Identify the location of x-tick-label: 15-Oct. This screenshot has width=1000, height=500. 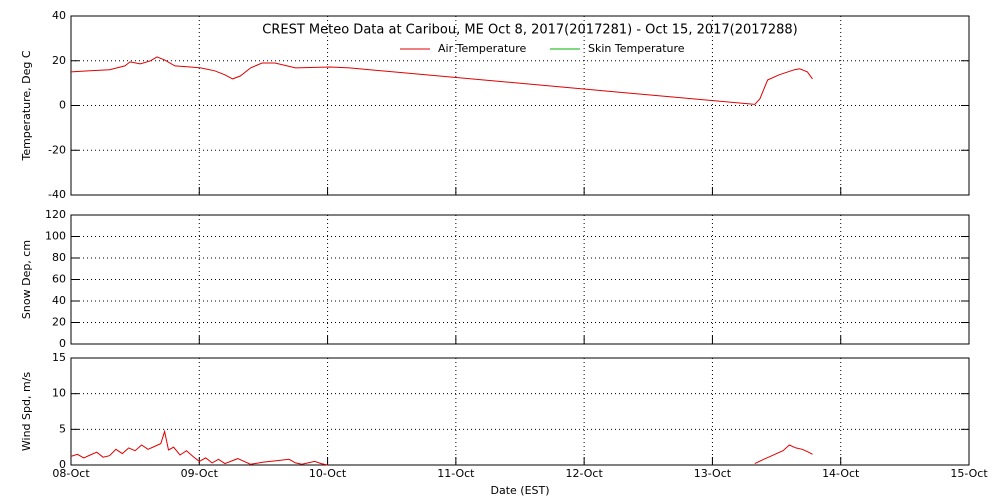
(969, 473).